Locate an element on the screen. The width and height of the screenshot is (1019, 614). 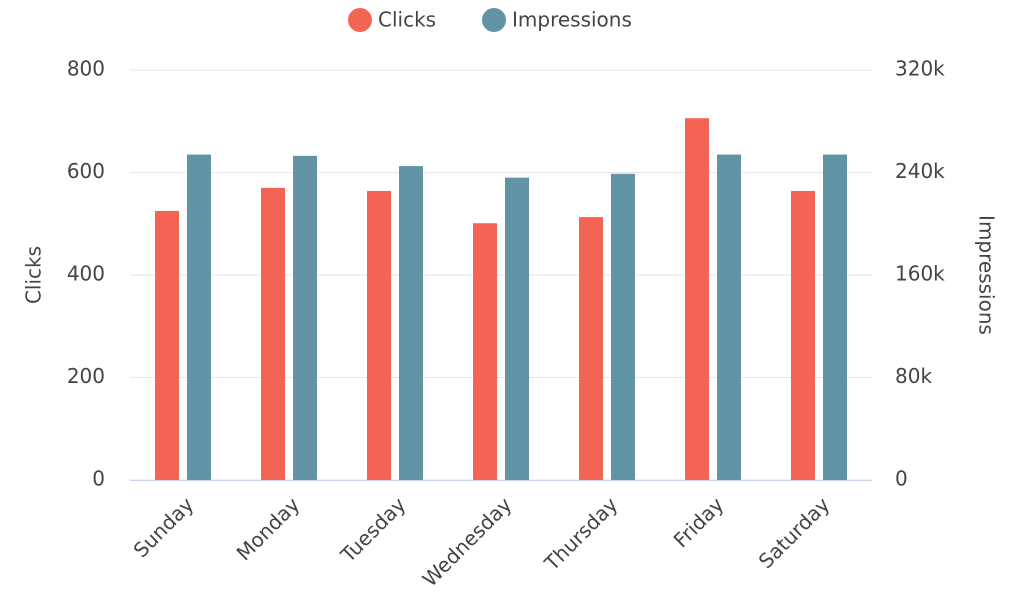
y-axis-title: Clicks is located at coordinates (34, 275).